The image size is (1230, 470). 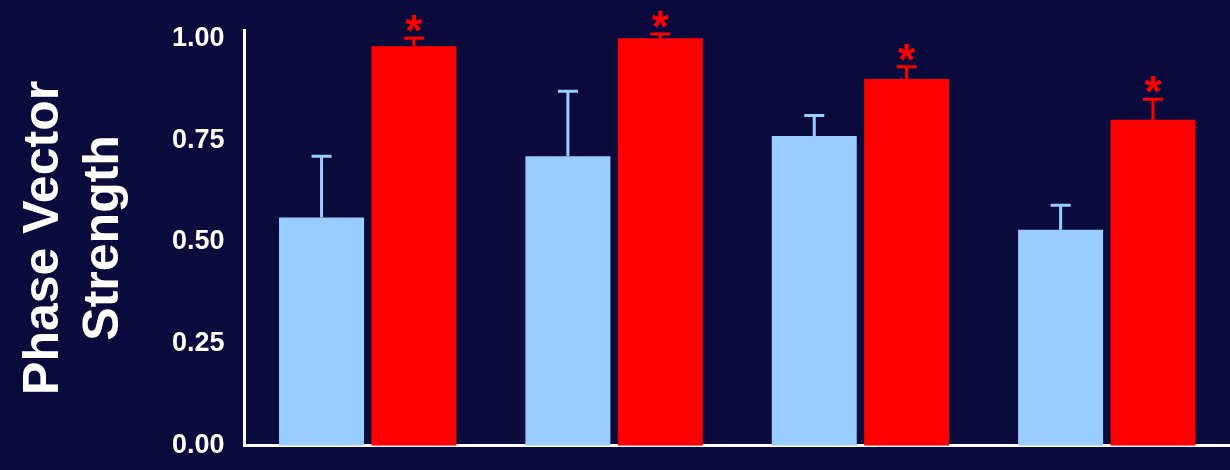 I want to click on y-tick-label: 0.25, so click(x=198, y=342).